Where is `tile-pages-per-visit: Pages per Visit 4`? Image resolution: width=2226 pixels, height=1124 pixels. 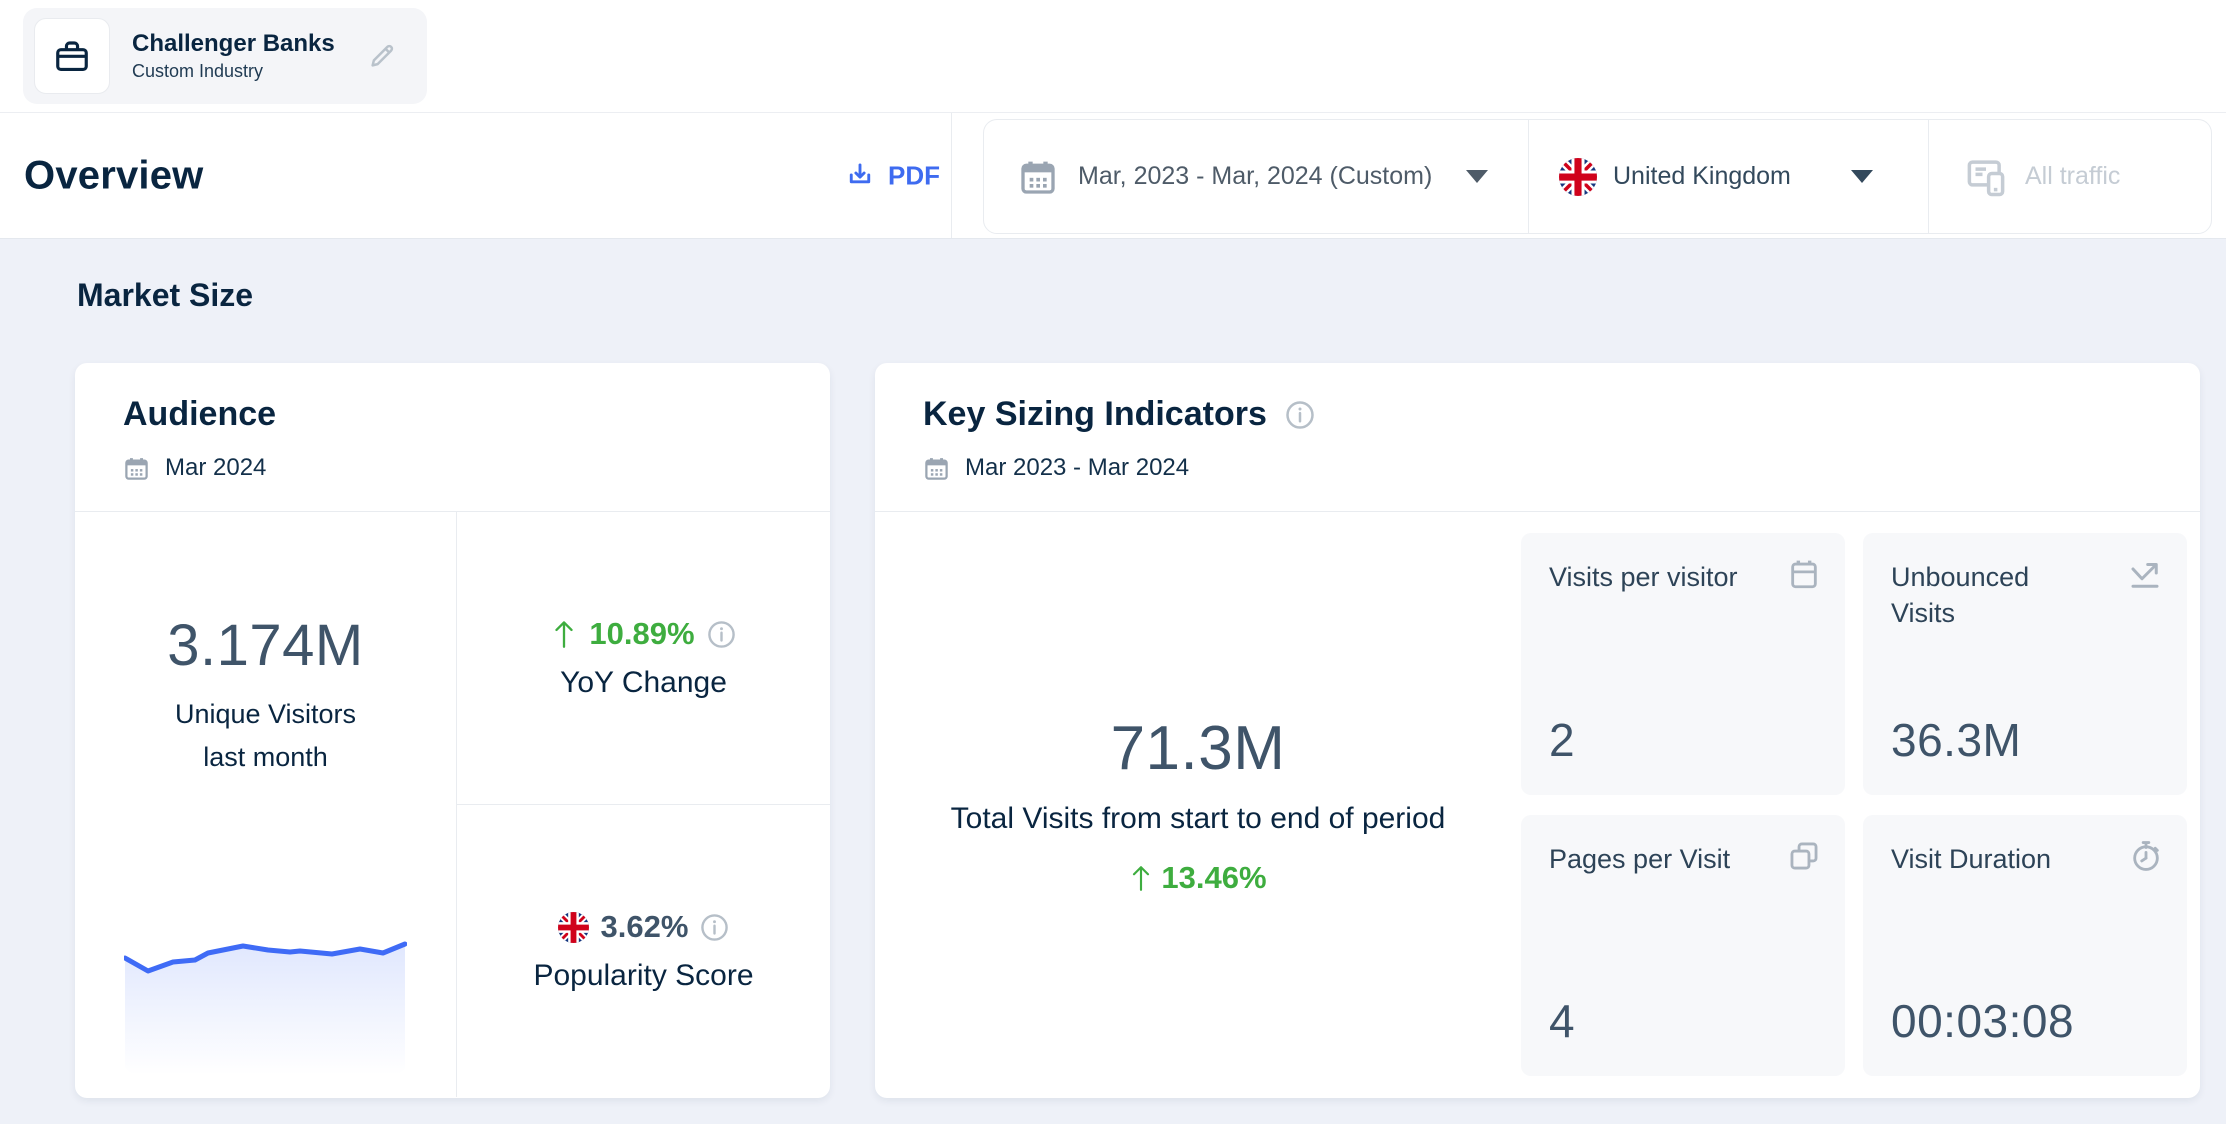 tile-pages-per-visit: Pages per Visit 4 is located at coordinates (1683, 945).